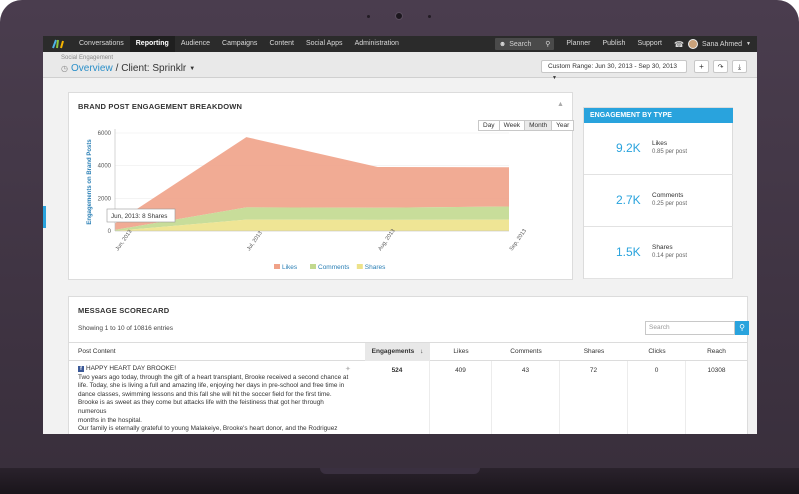 The width and height of the screenshot is (799, 494). I want to click on engagement-sub: 0.85 per post, so click(670, 152).